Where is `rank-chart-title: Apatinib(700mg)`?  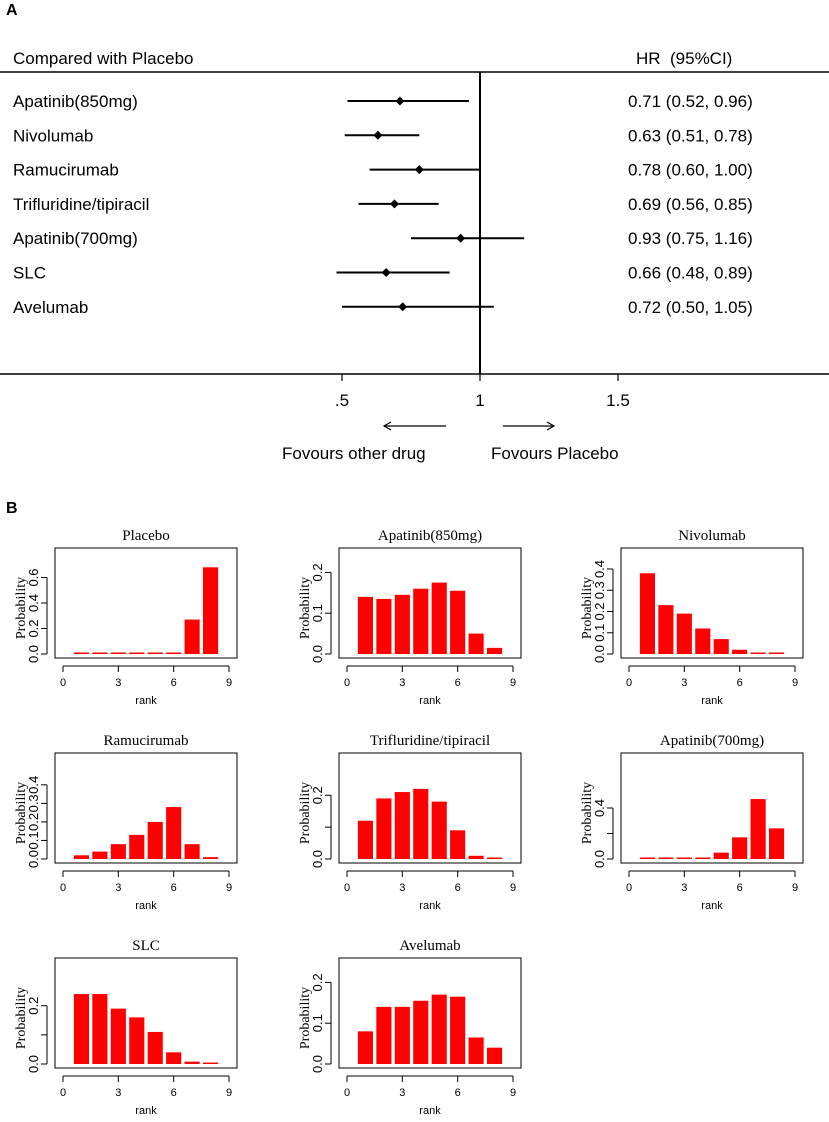 rank-chart-title: Apatinib(700mg) is located at coordinates (712, 741).